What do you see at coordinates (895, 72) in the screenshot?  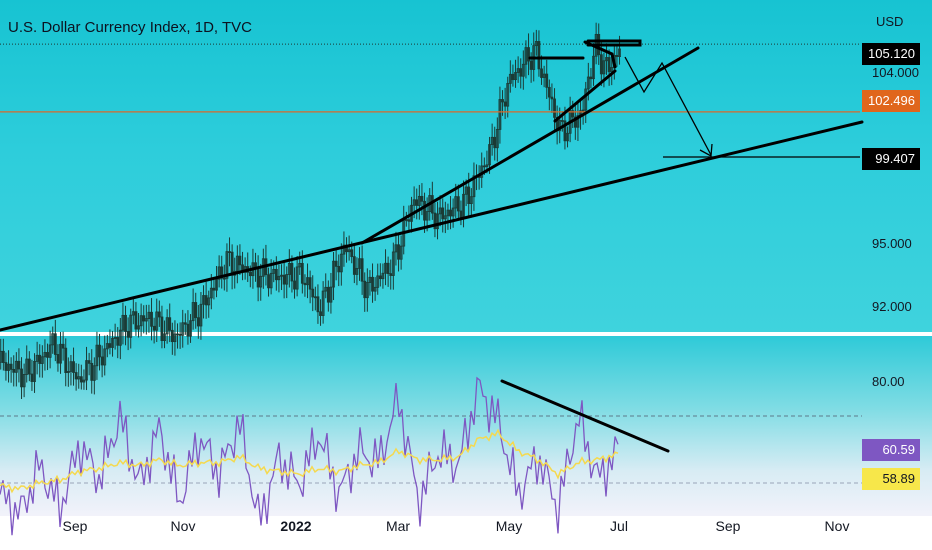 I see `price-tick-104: 104.000` at bounding box center [895, 72].